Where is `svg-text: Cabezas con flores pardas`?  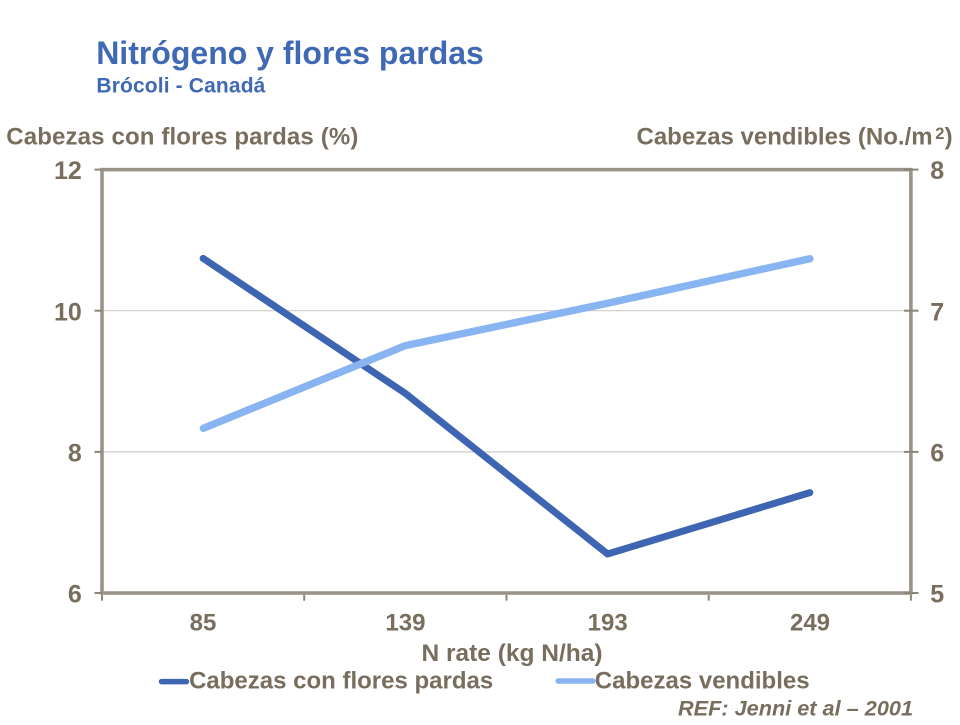 svg-text: Cabezas con flores pardas is located at coordinates (341, 681).